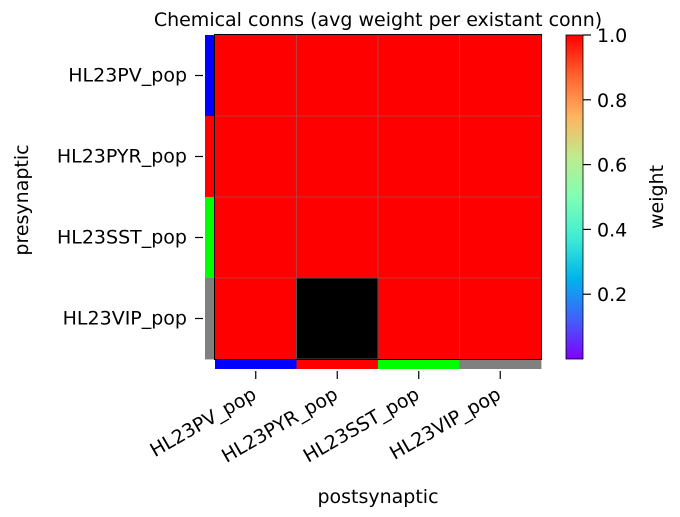 The image size is (680, 517). Describe the element at coordinates (22, 199) in the screenshot. I see `y-axis-label: presynaptic` at that location.